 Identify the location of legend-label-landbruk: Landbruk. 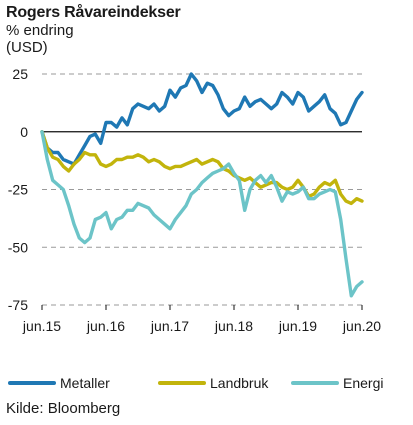
(239, 383).